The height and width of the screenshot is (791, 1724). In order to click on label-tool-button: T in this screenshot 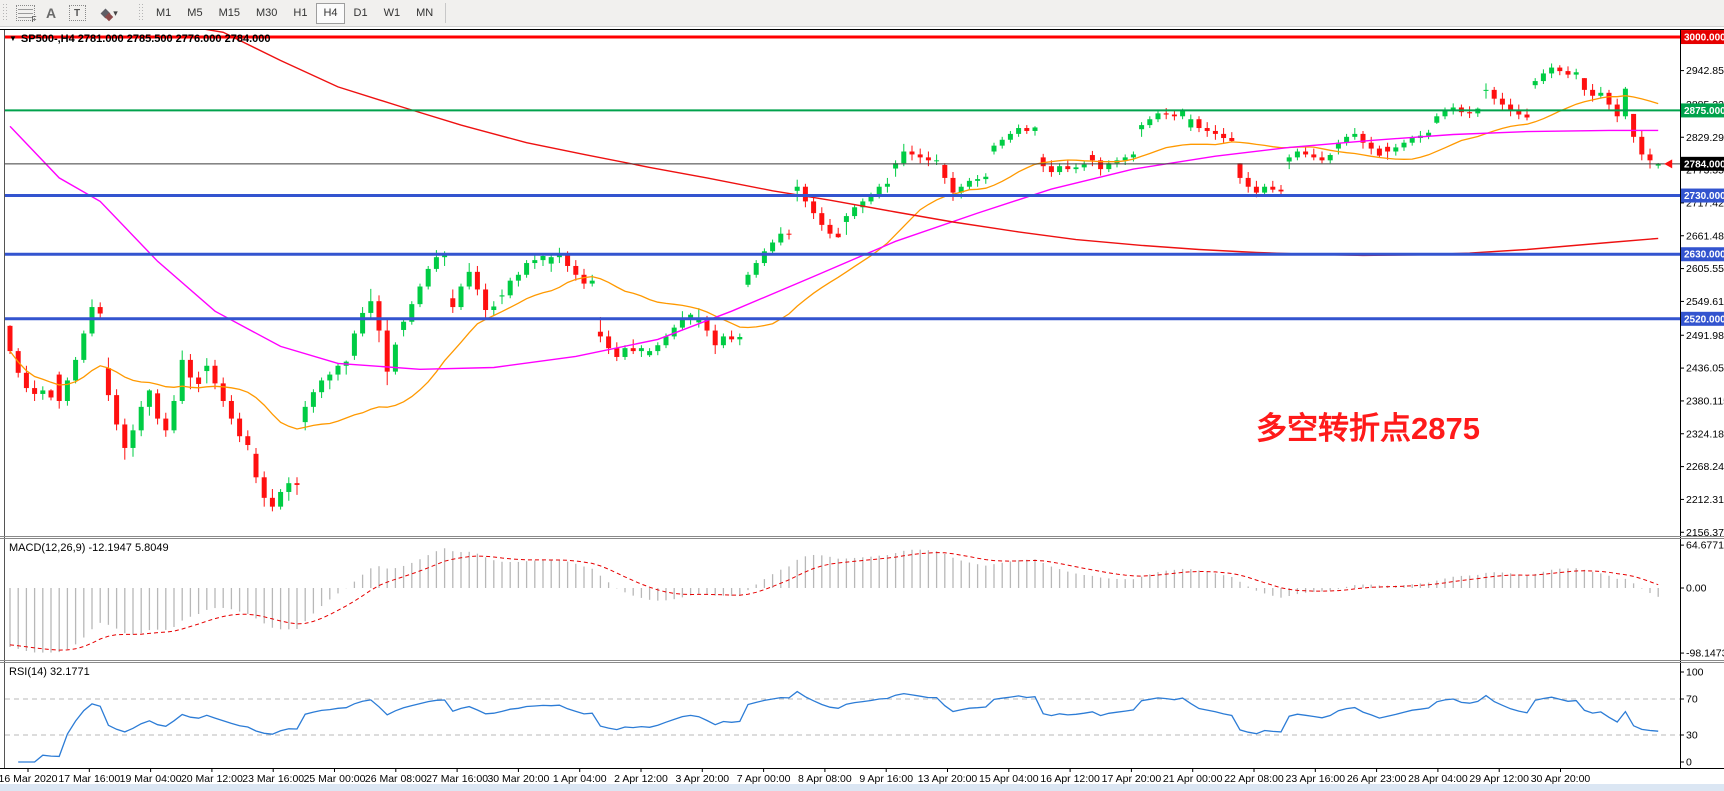, I will do `click(77, 13)`.